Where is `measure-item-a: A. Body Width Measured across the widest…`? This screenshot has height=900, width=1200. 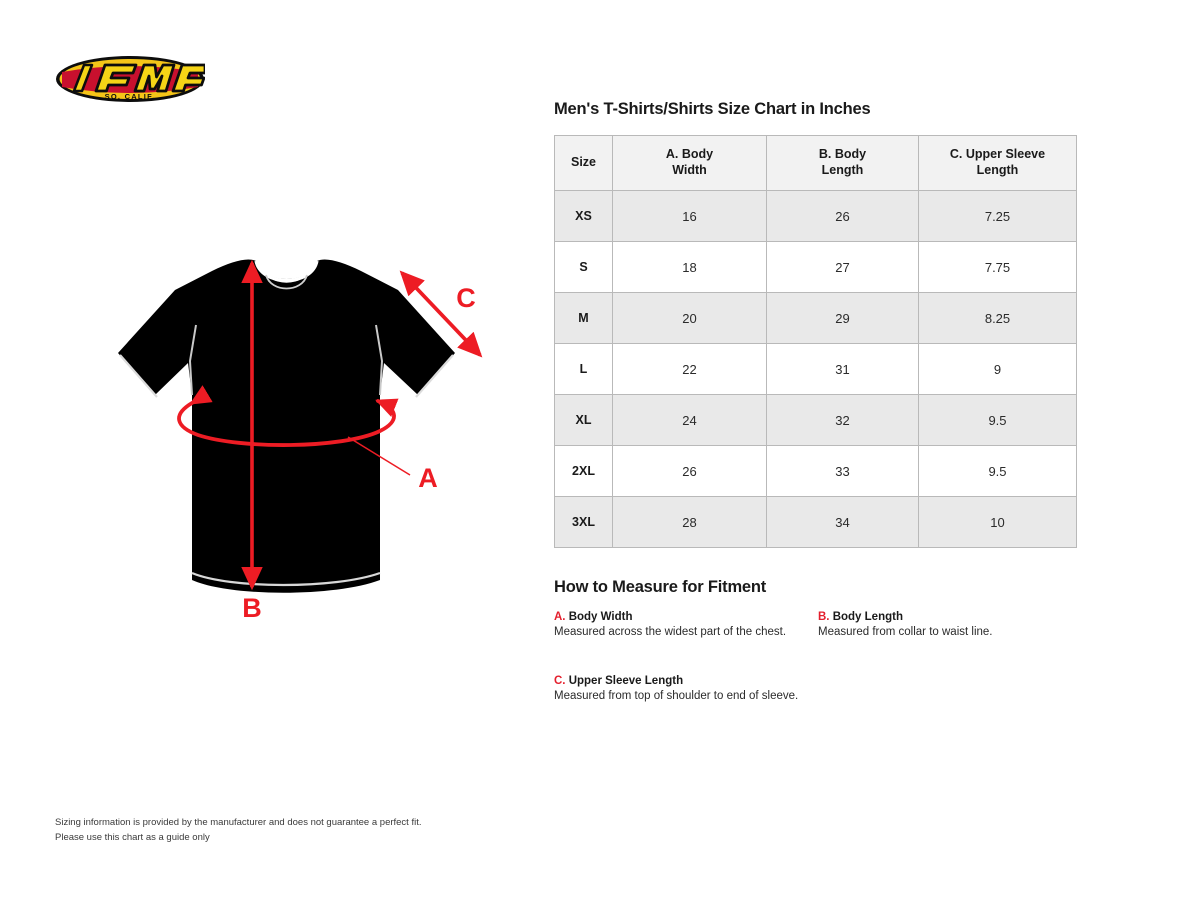 measure-item-a: A. Body Width Measured across the widest… is located at coordinates (685, 624).